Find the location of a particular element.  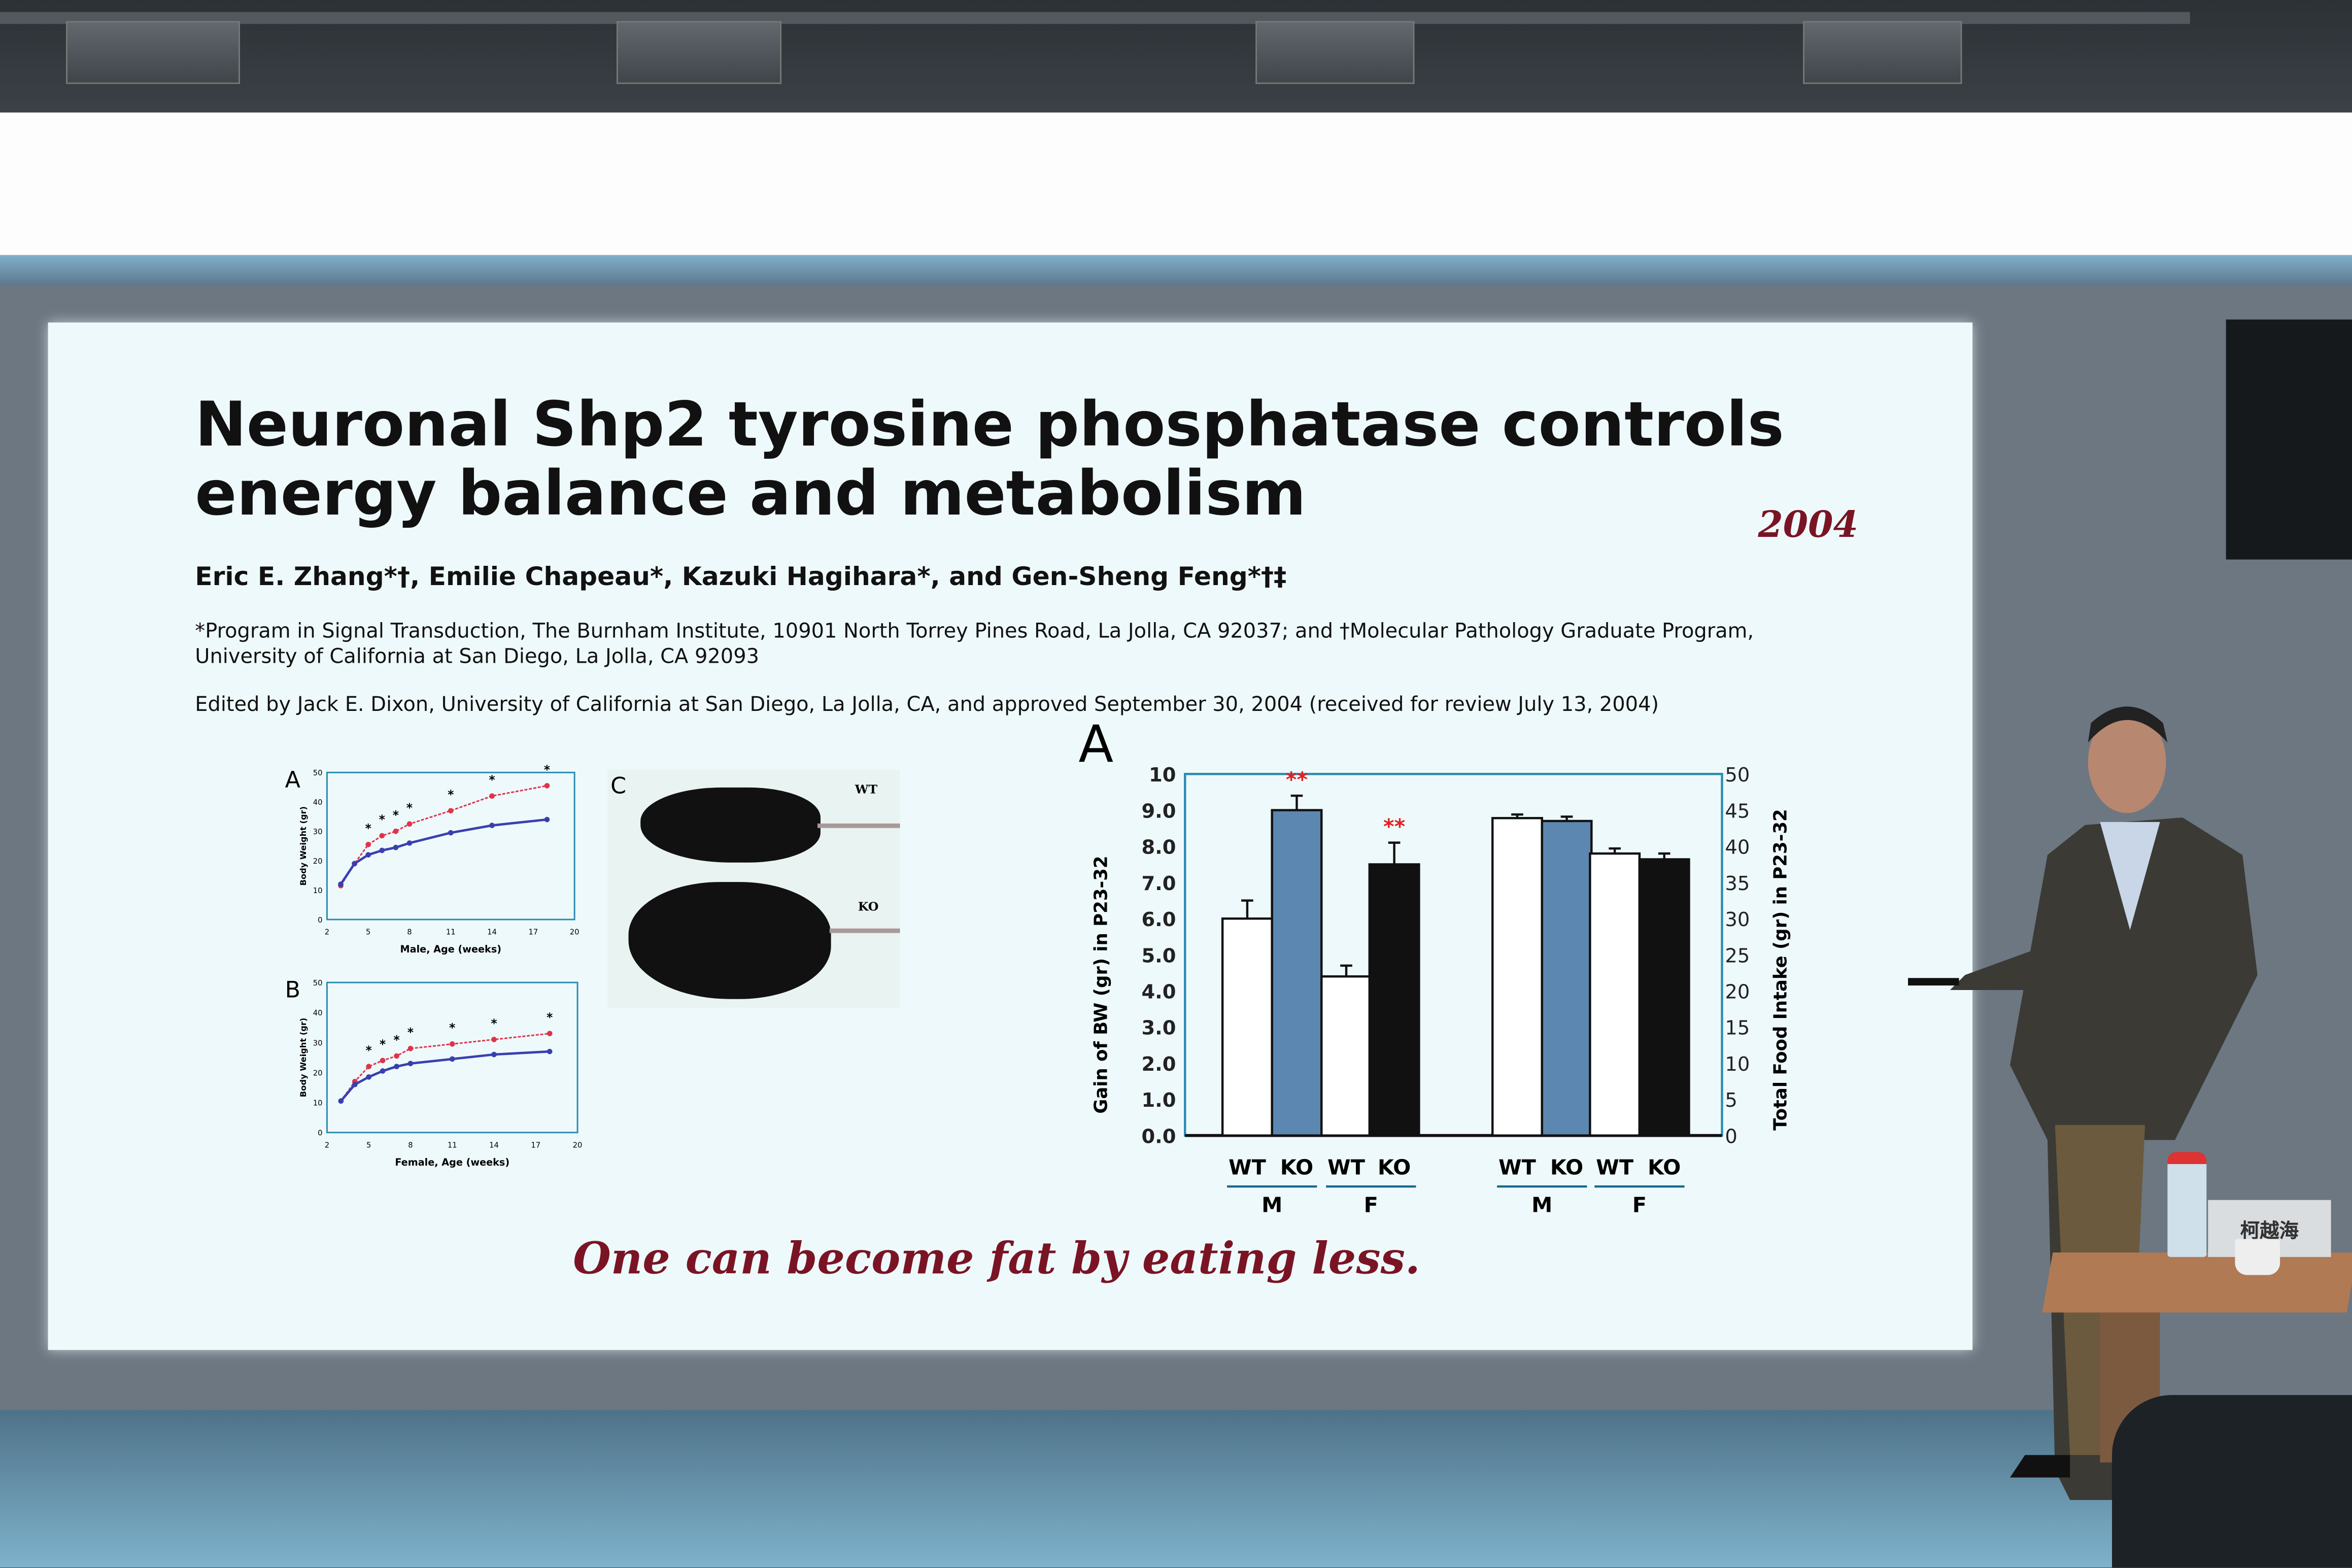

x-axis-label: Female, Age (weeks) is located at coordinates (452, 1162).